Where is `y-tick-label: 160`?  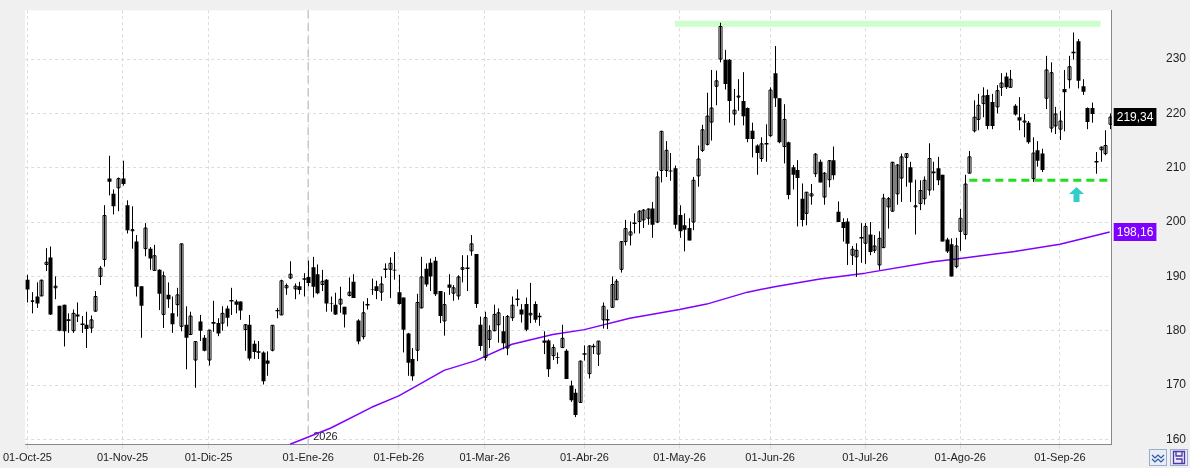
y-tick-label: 160 is located at coordinates (1176, 438).